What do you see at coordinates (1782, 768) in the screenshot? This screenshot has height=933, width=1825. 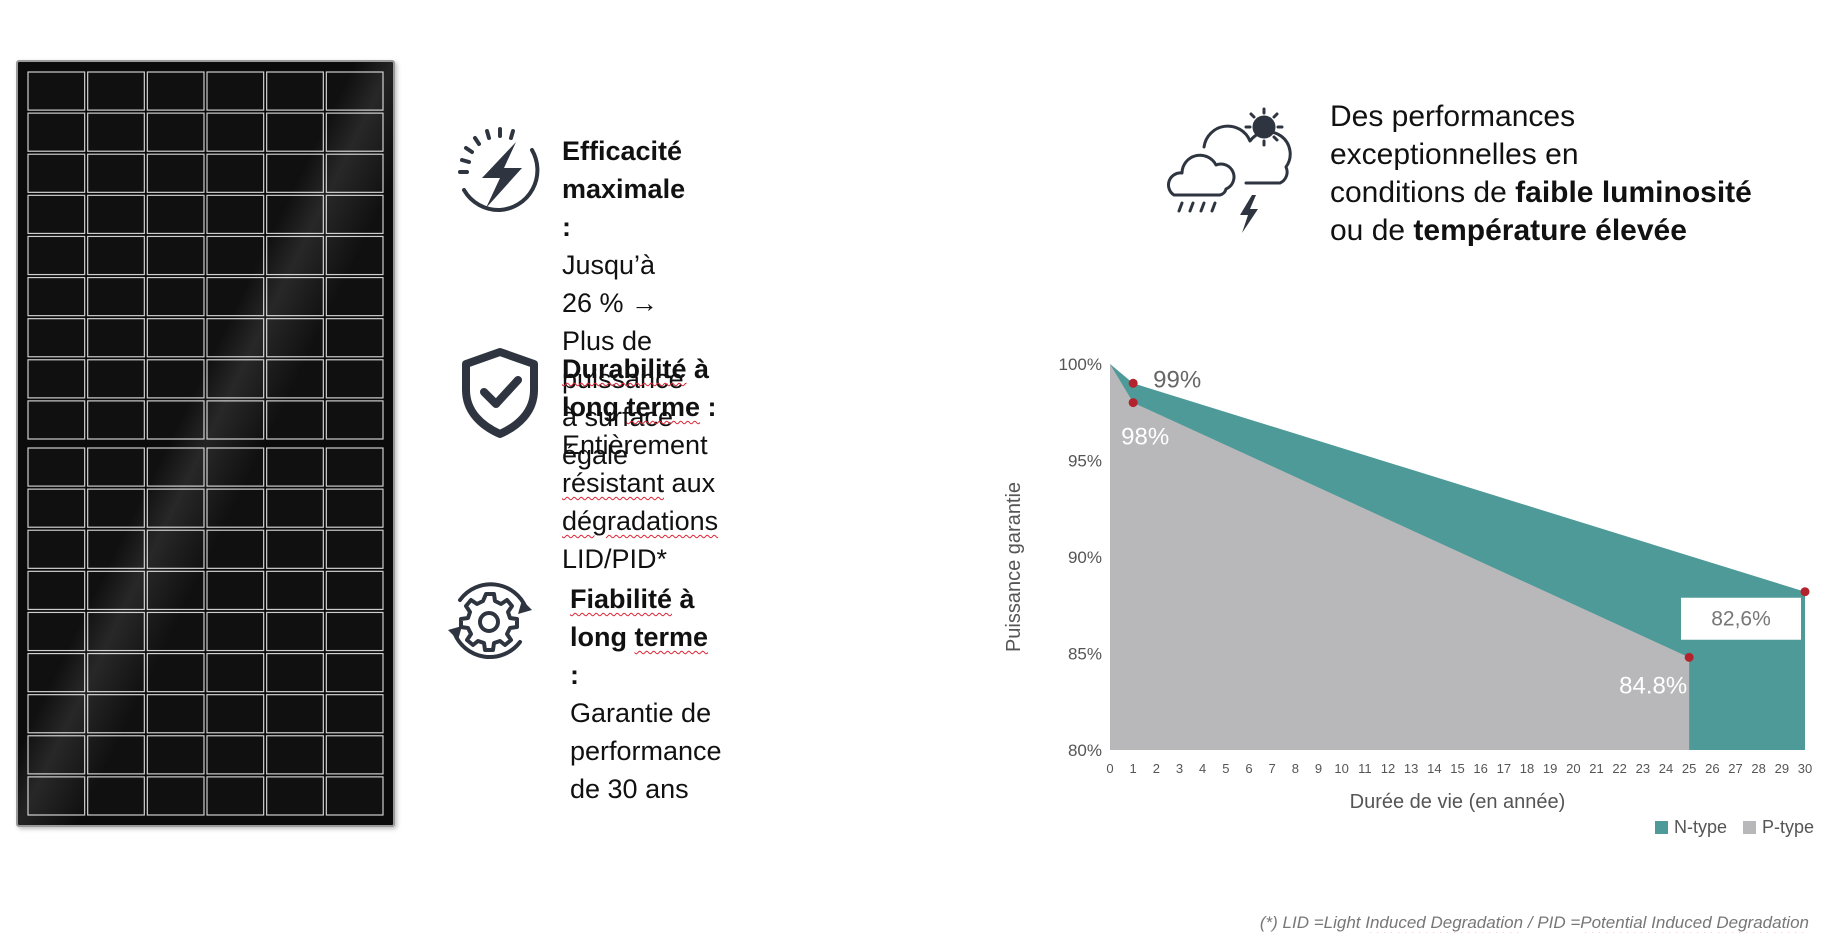 I see `x-tick-label: 29` at bounding box center [1782, 768].